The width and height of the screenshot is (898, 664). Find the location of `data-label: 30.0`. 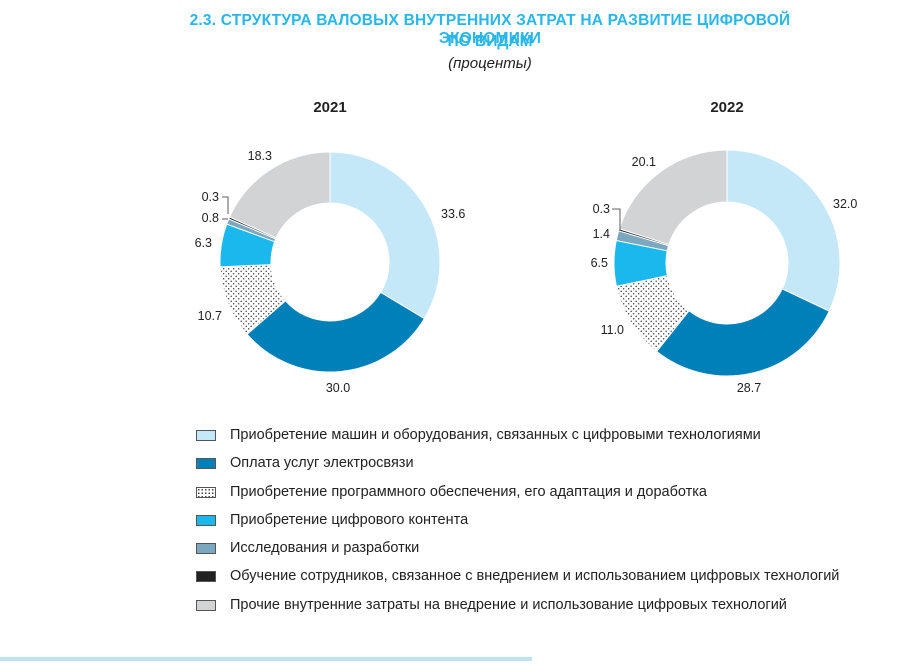

data-label: 30.0 is located at coordinates (338, 388).